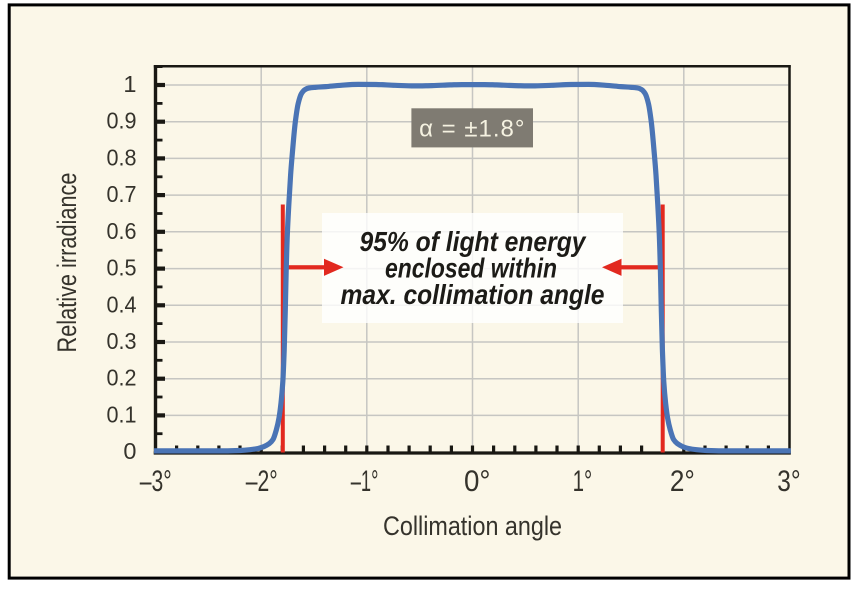  What do you see at coordinates (122, 268) in the screenshot?
I see `svg-text: 0.5` at bounding box center [122, 268].